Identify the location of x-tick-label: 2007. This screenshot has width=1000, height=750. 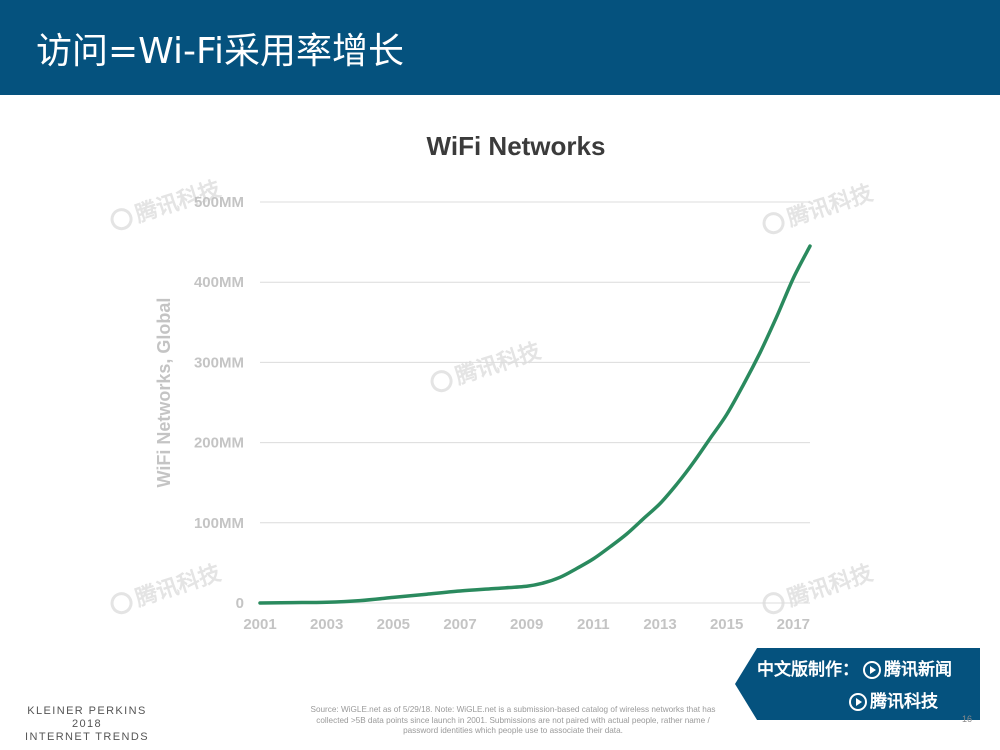
(459, 624).